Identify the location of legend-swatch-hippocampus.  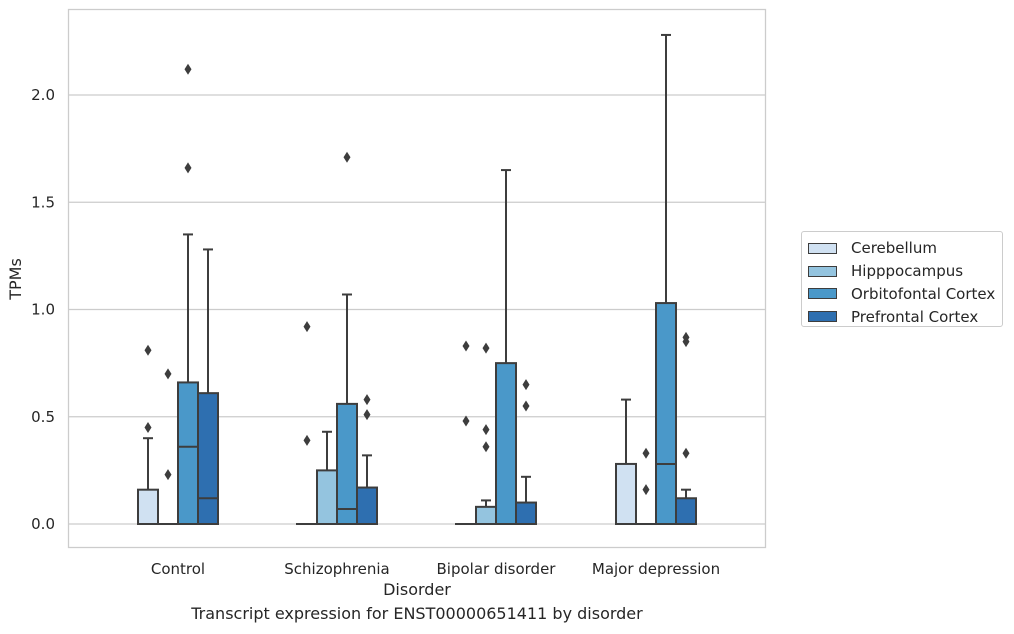
(822, 271).